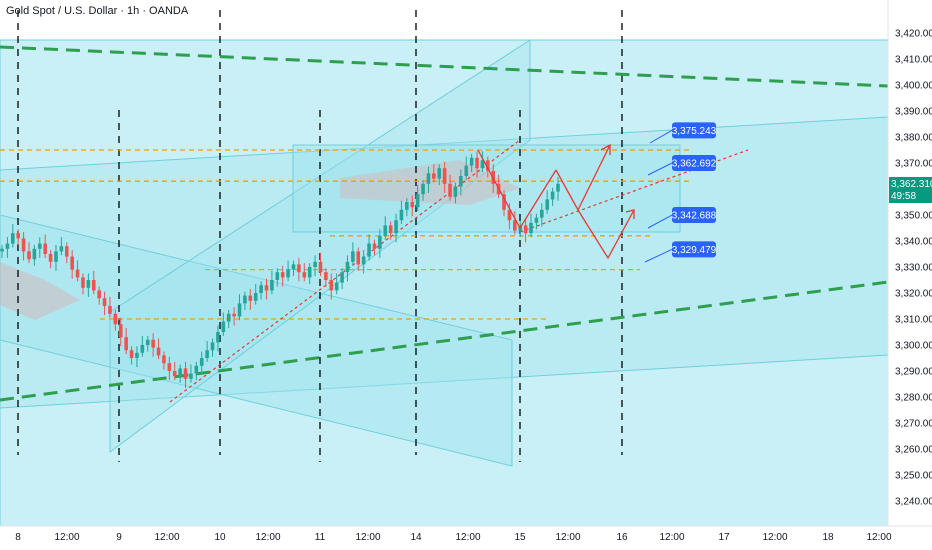 This screenshot has height=550, width=932. What do you see at coordinates (910, 189) in the screenshot?
I see `current-price-box` at bounding box center [910, 189].